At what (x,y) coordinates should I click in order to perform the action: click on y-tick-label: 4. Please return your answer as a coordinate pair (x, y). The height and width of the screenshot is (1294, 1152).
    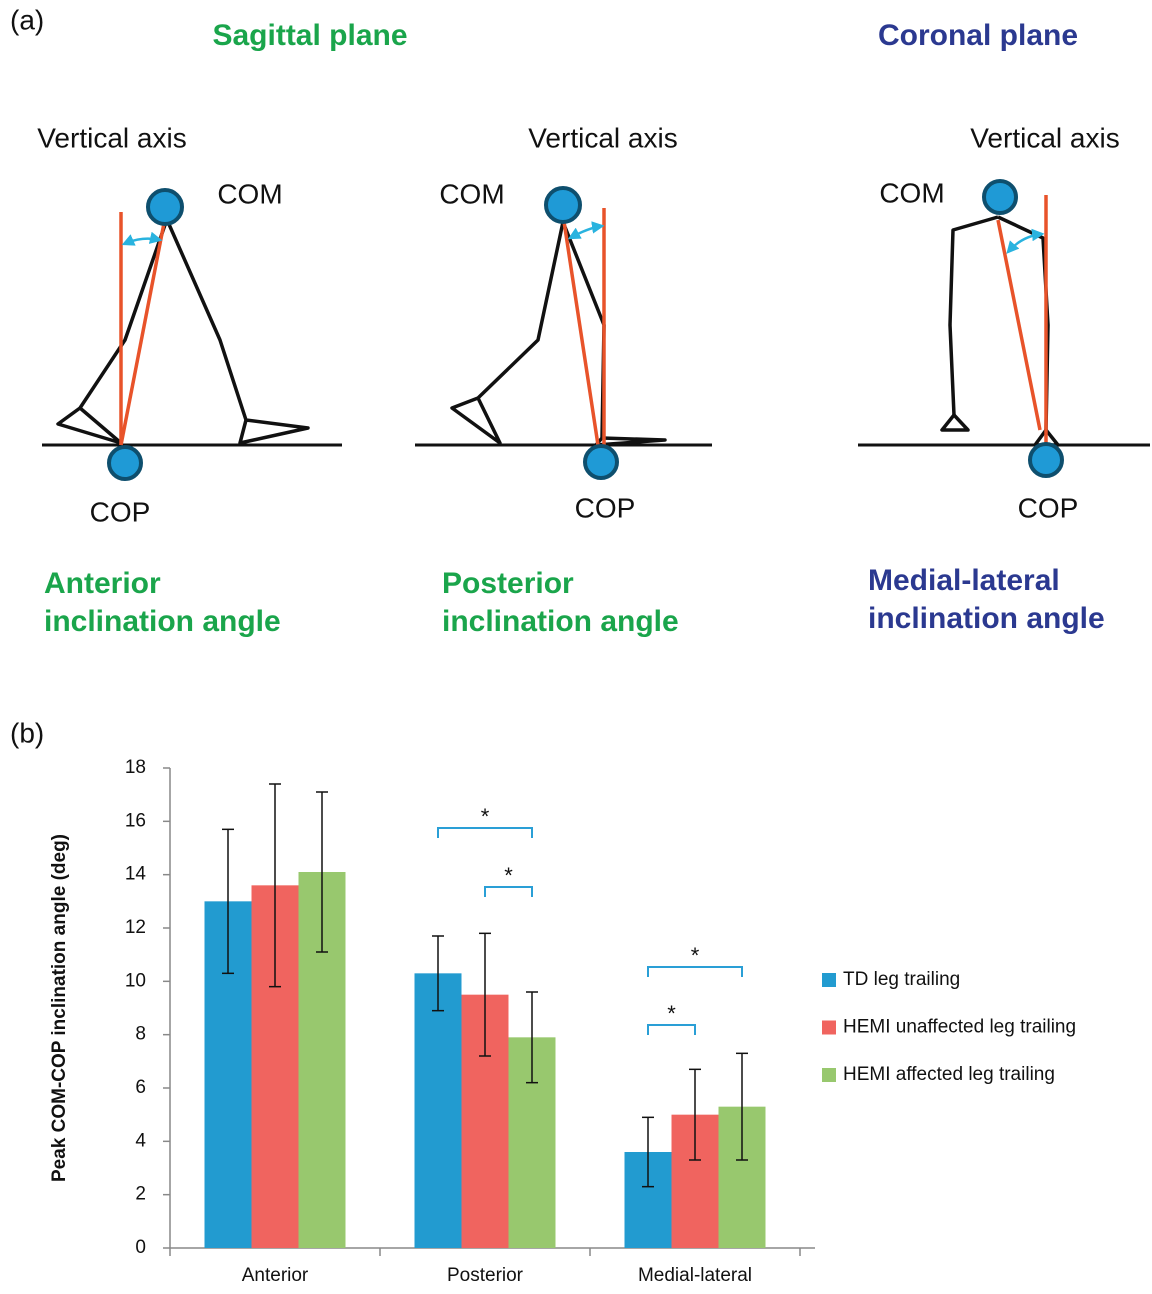
    Looking at the image, I should click on (140, 1140).